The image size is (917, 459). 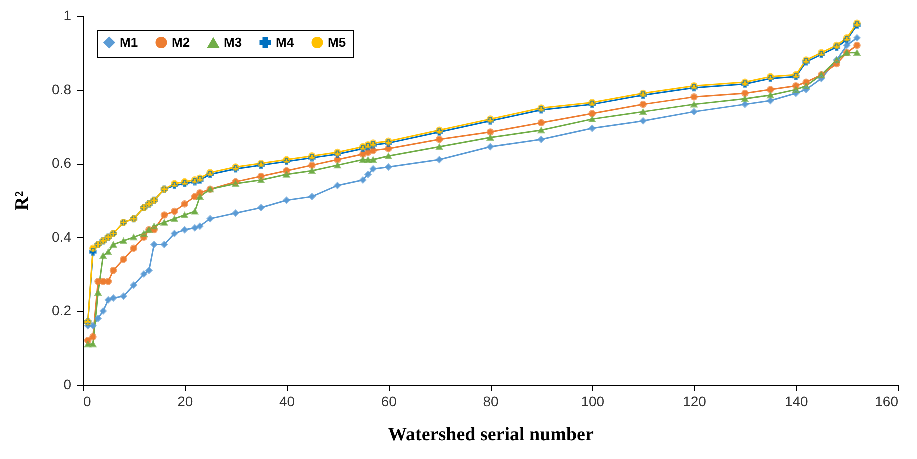 What do you see at coordinates (233, 42) in the screenshot?
I see `legend-label: M3` at bounding box center [233, 42].